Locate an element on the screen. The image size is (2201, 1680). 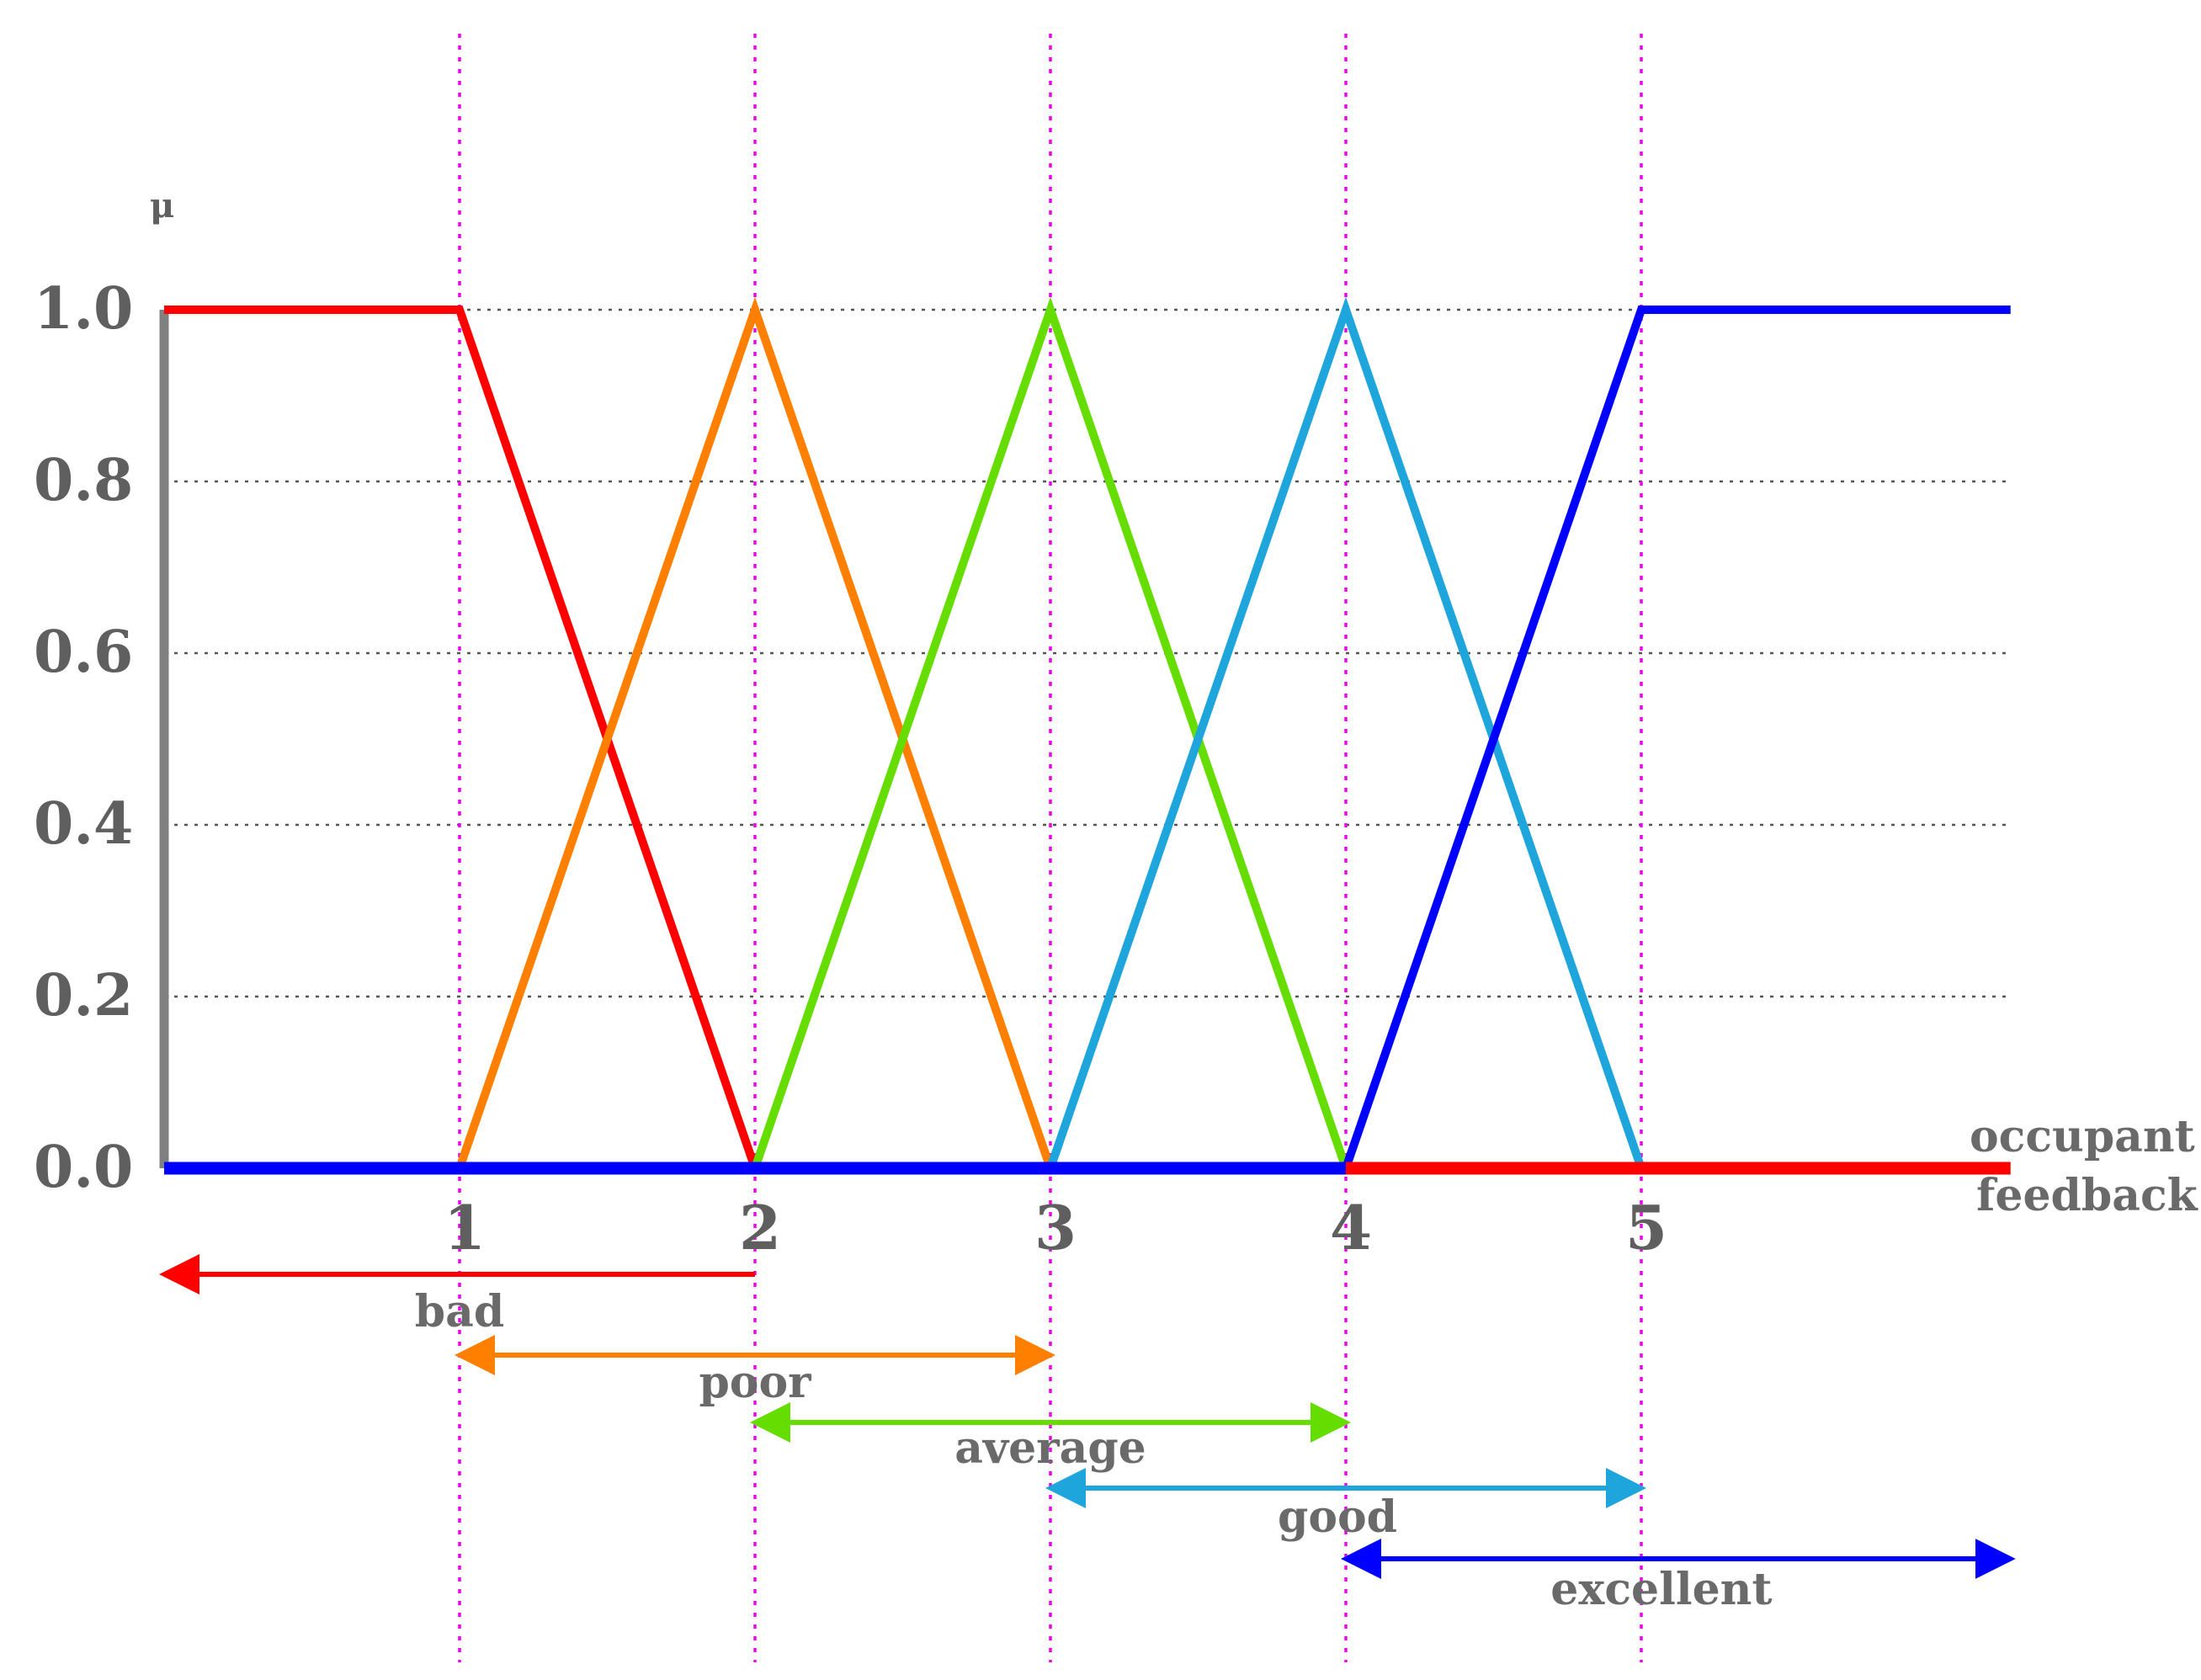
range-label-poor: poor is located at coordinates (755, 1382).